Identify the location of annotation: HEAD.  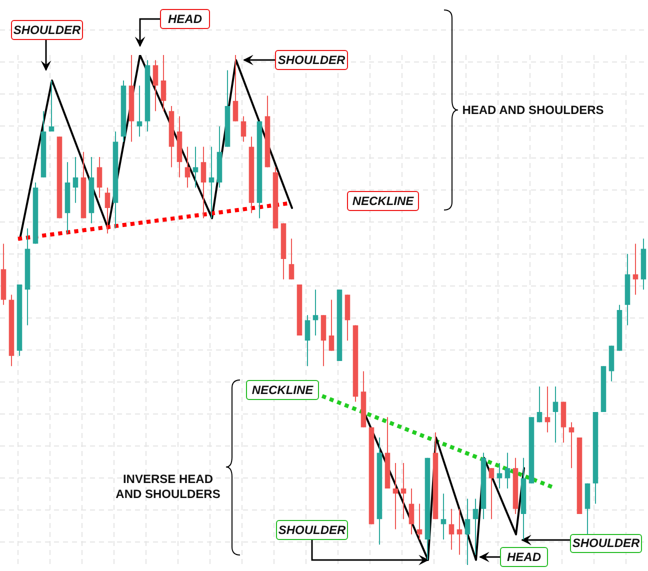
(524, 557).